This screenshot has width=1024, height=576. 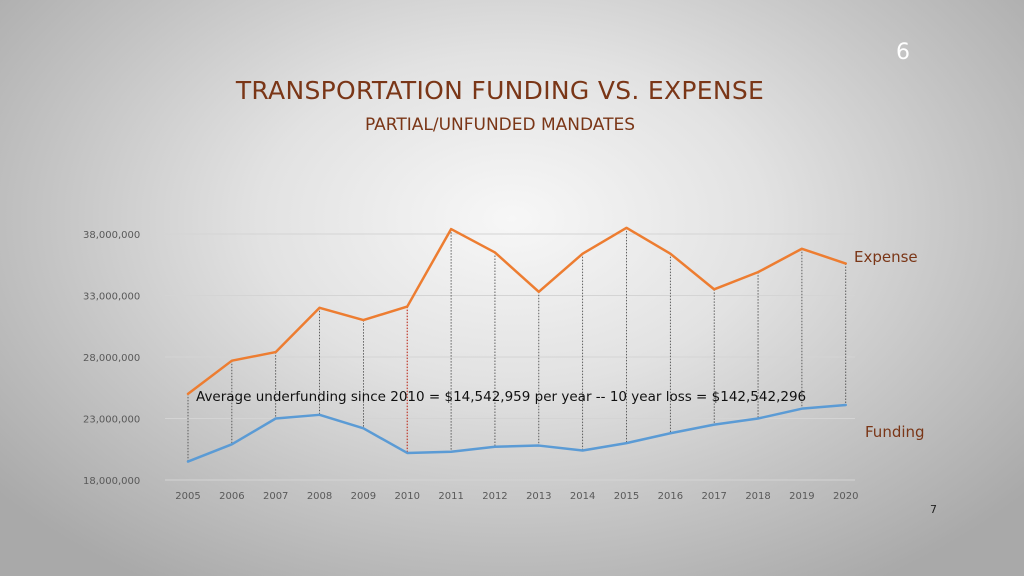 What do you see at coordinates (450, 496) in the screenshot?
I see `x-tick-label: 2011` at bounding box center [450, 496].